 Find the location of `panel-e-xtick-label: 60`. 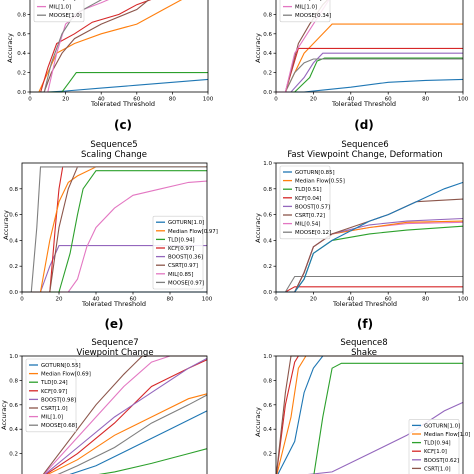

panel-e-xtick-label: 60 is located at coordinates (133, 300).